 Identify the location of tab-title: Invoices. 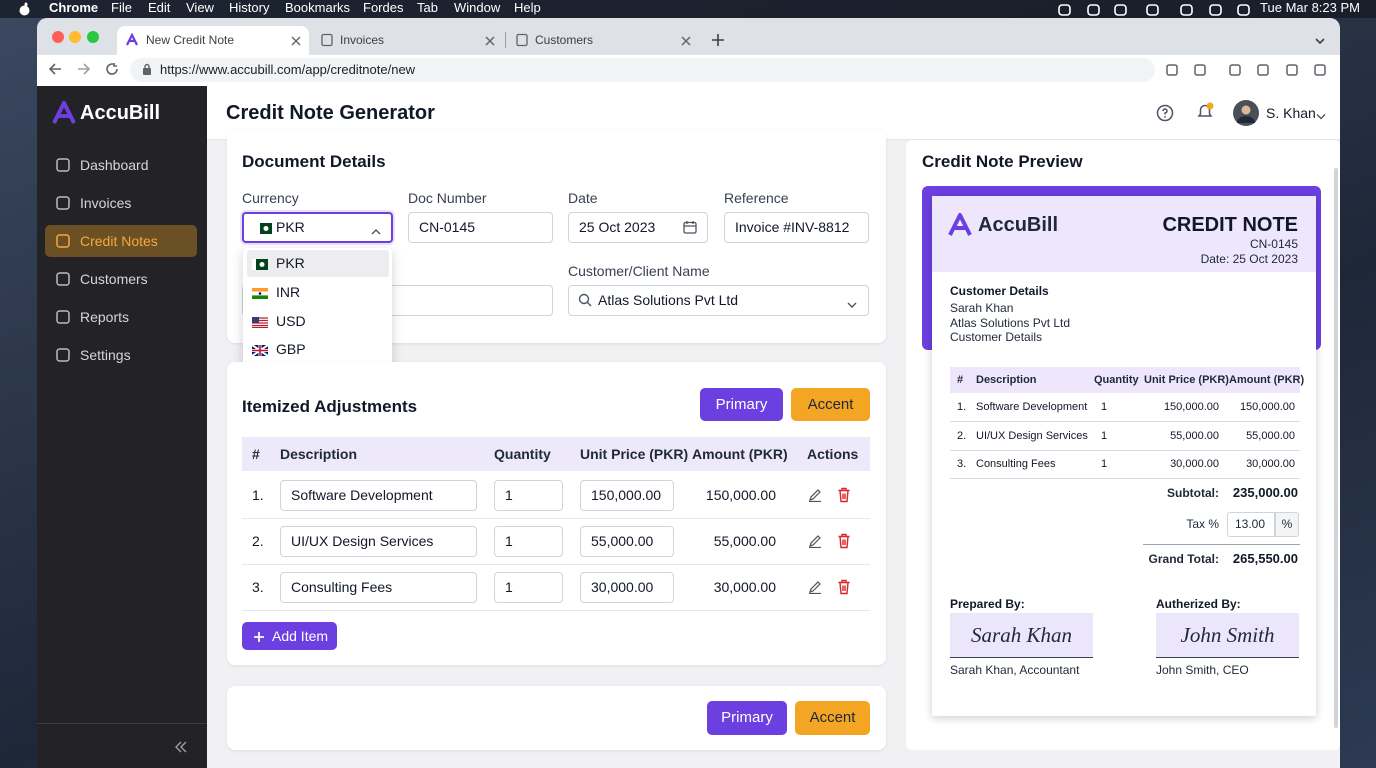
(362, 40).